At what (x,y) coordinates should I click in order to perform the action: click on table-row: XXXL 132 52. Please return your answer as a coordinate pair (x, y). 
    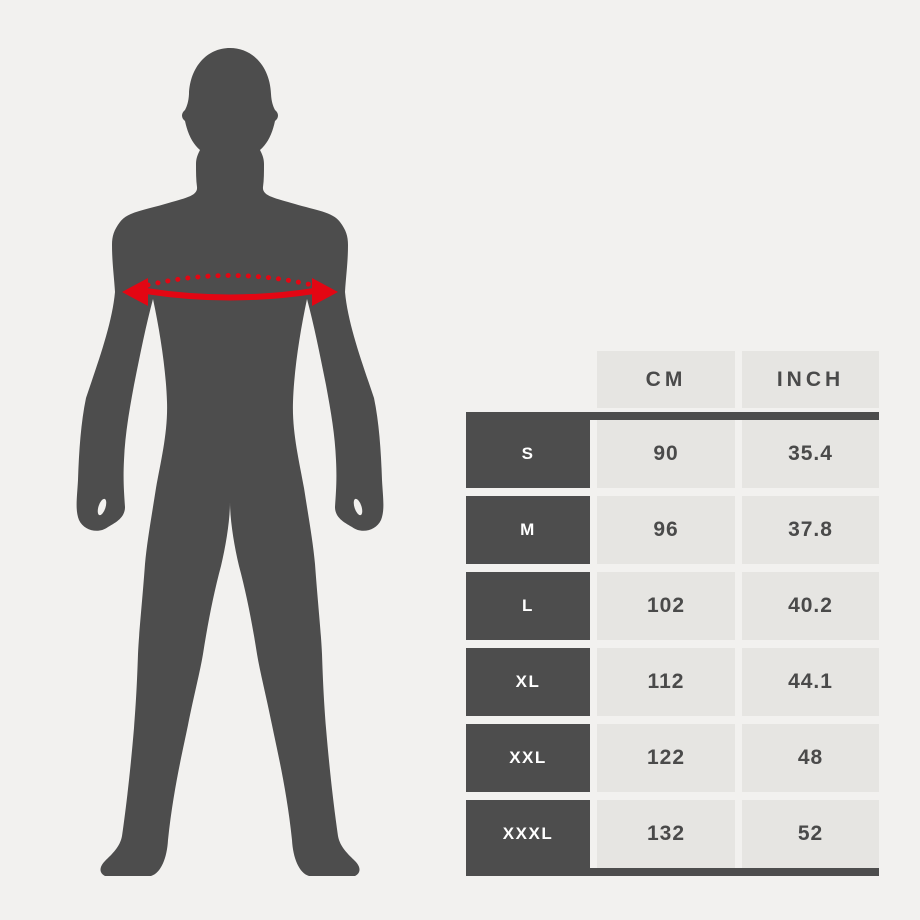
    Looking at the image, I should click on (672, 834).